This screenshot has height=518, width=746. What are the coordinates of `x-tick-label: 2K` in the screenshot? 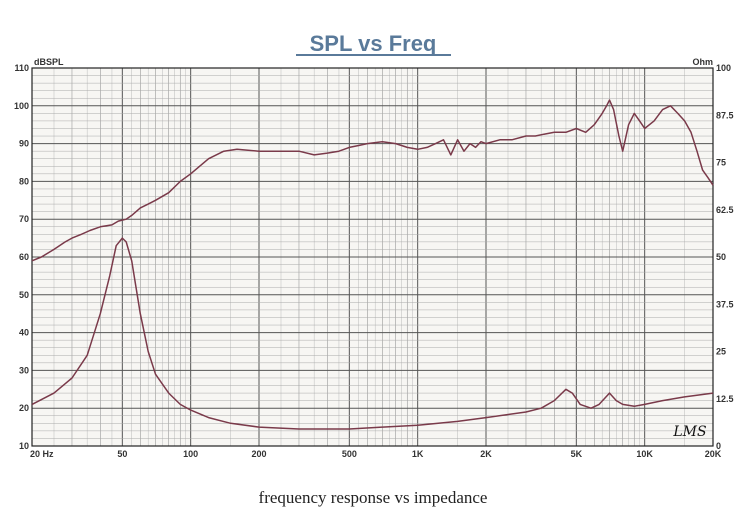 It's located at (486, 454).